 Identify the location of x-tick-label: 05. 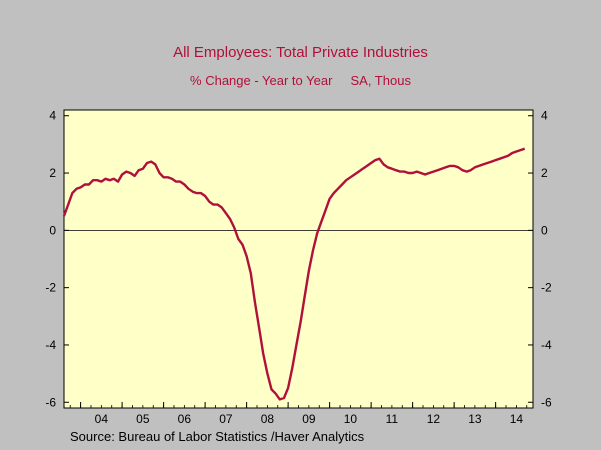
(143, 419).